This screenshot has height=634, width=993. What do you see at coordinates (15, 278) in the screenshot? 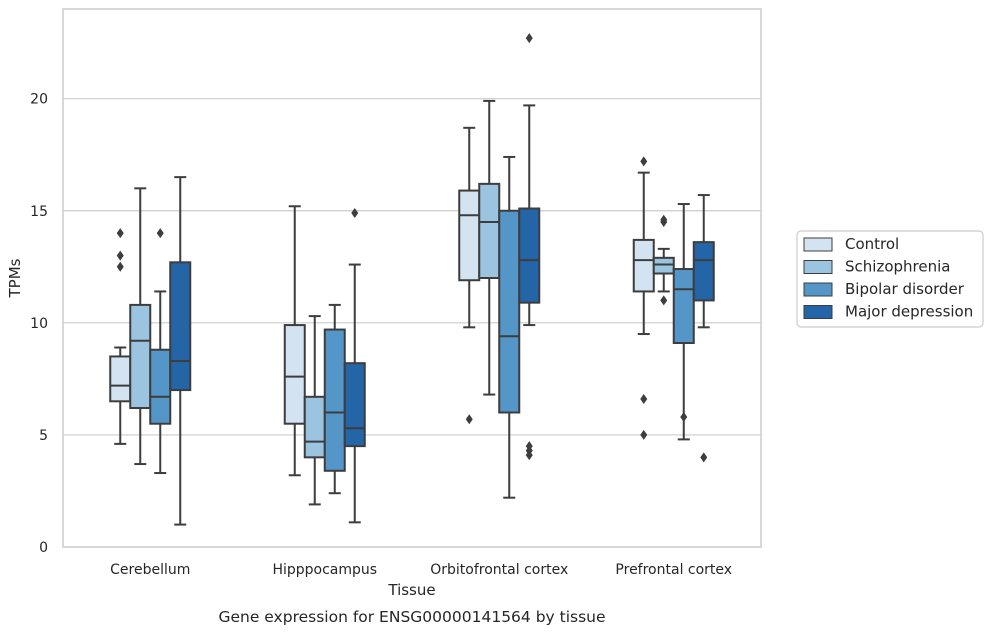
I see `y-axis-label: TPMs` at bounding box center [15, 278].